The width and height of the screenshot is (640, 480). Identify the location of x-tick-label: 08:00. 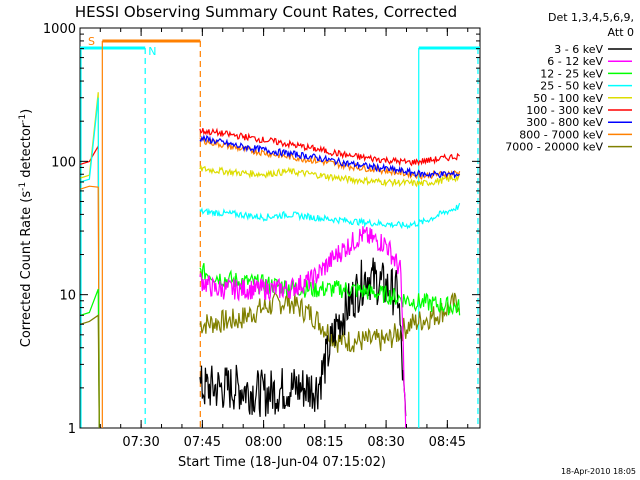
(263, 442).